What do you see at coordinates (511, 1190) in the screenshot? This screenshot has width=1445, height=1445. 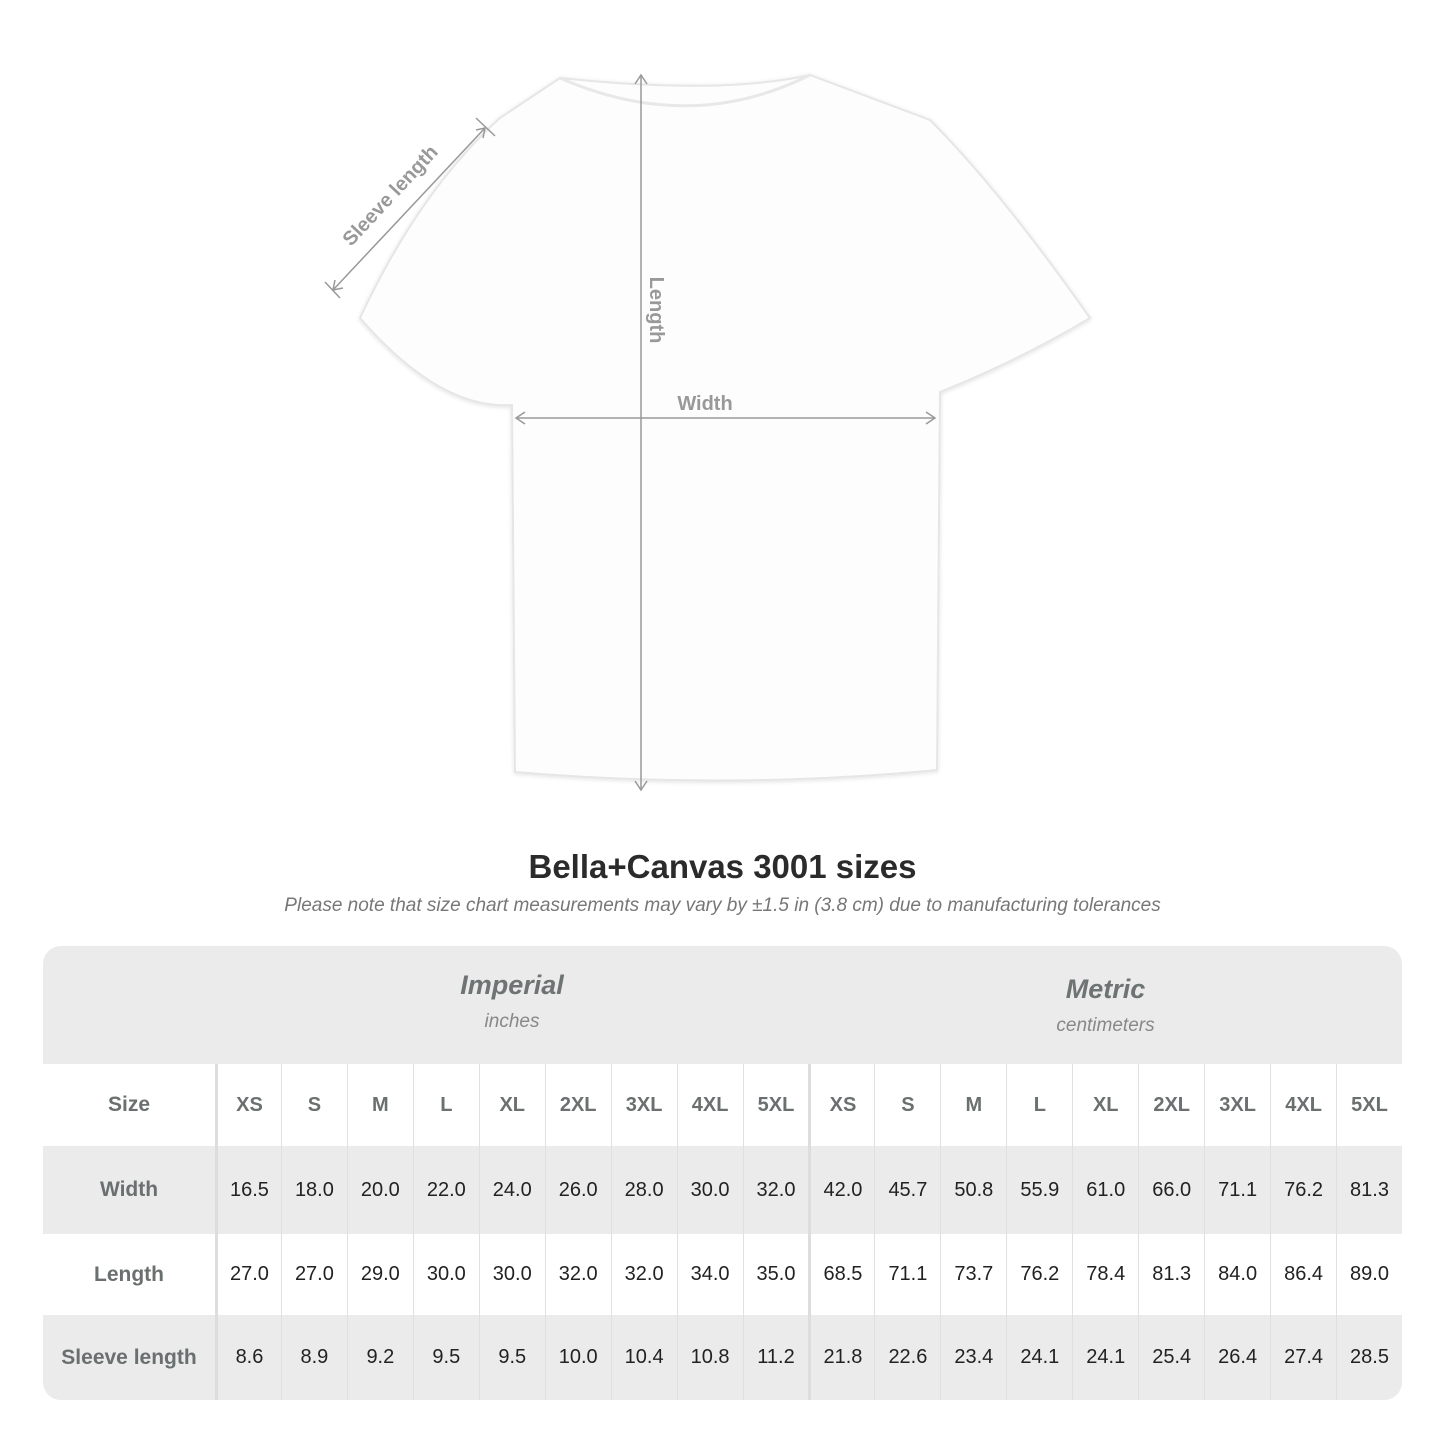 I see `table-cell-imperial: 24.0` at bounding box center [511, 1190].